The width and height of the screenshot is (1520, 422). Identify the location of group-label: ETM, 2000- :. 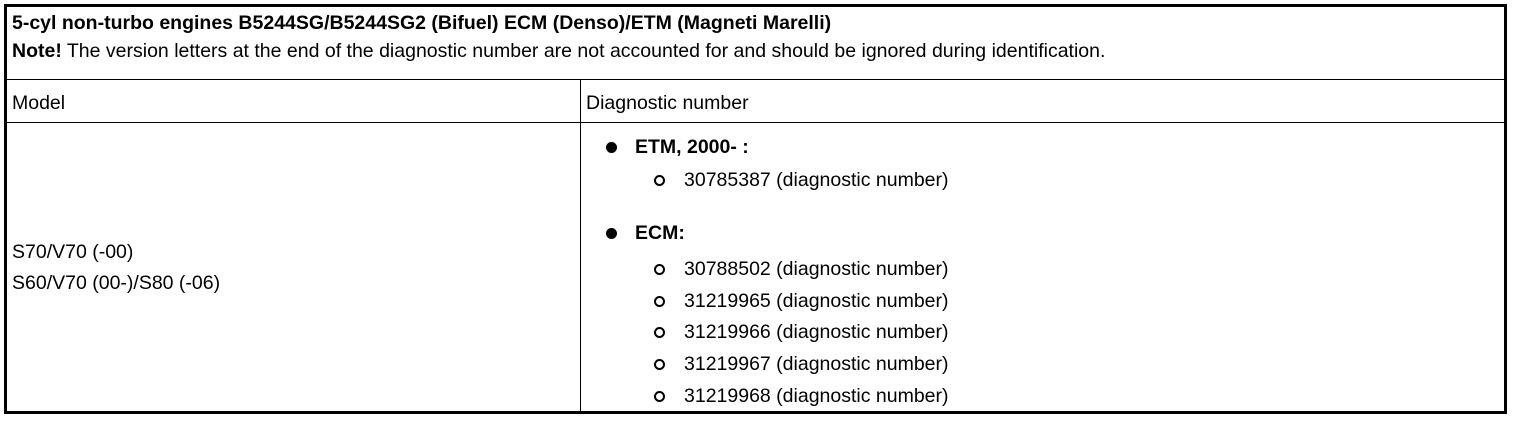
(692, 147).